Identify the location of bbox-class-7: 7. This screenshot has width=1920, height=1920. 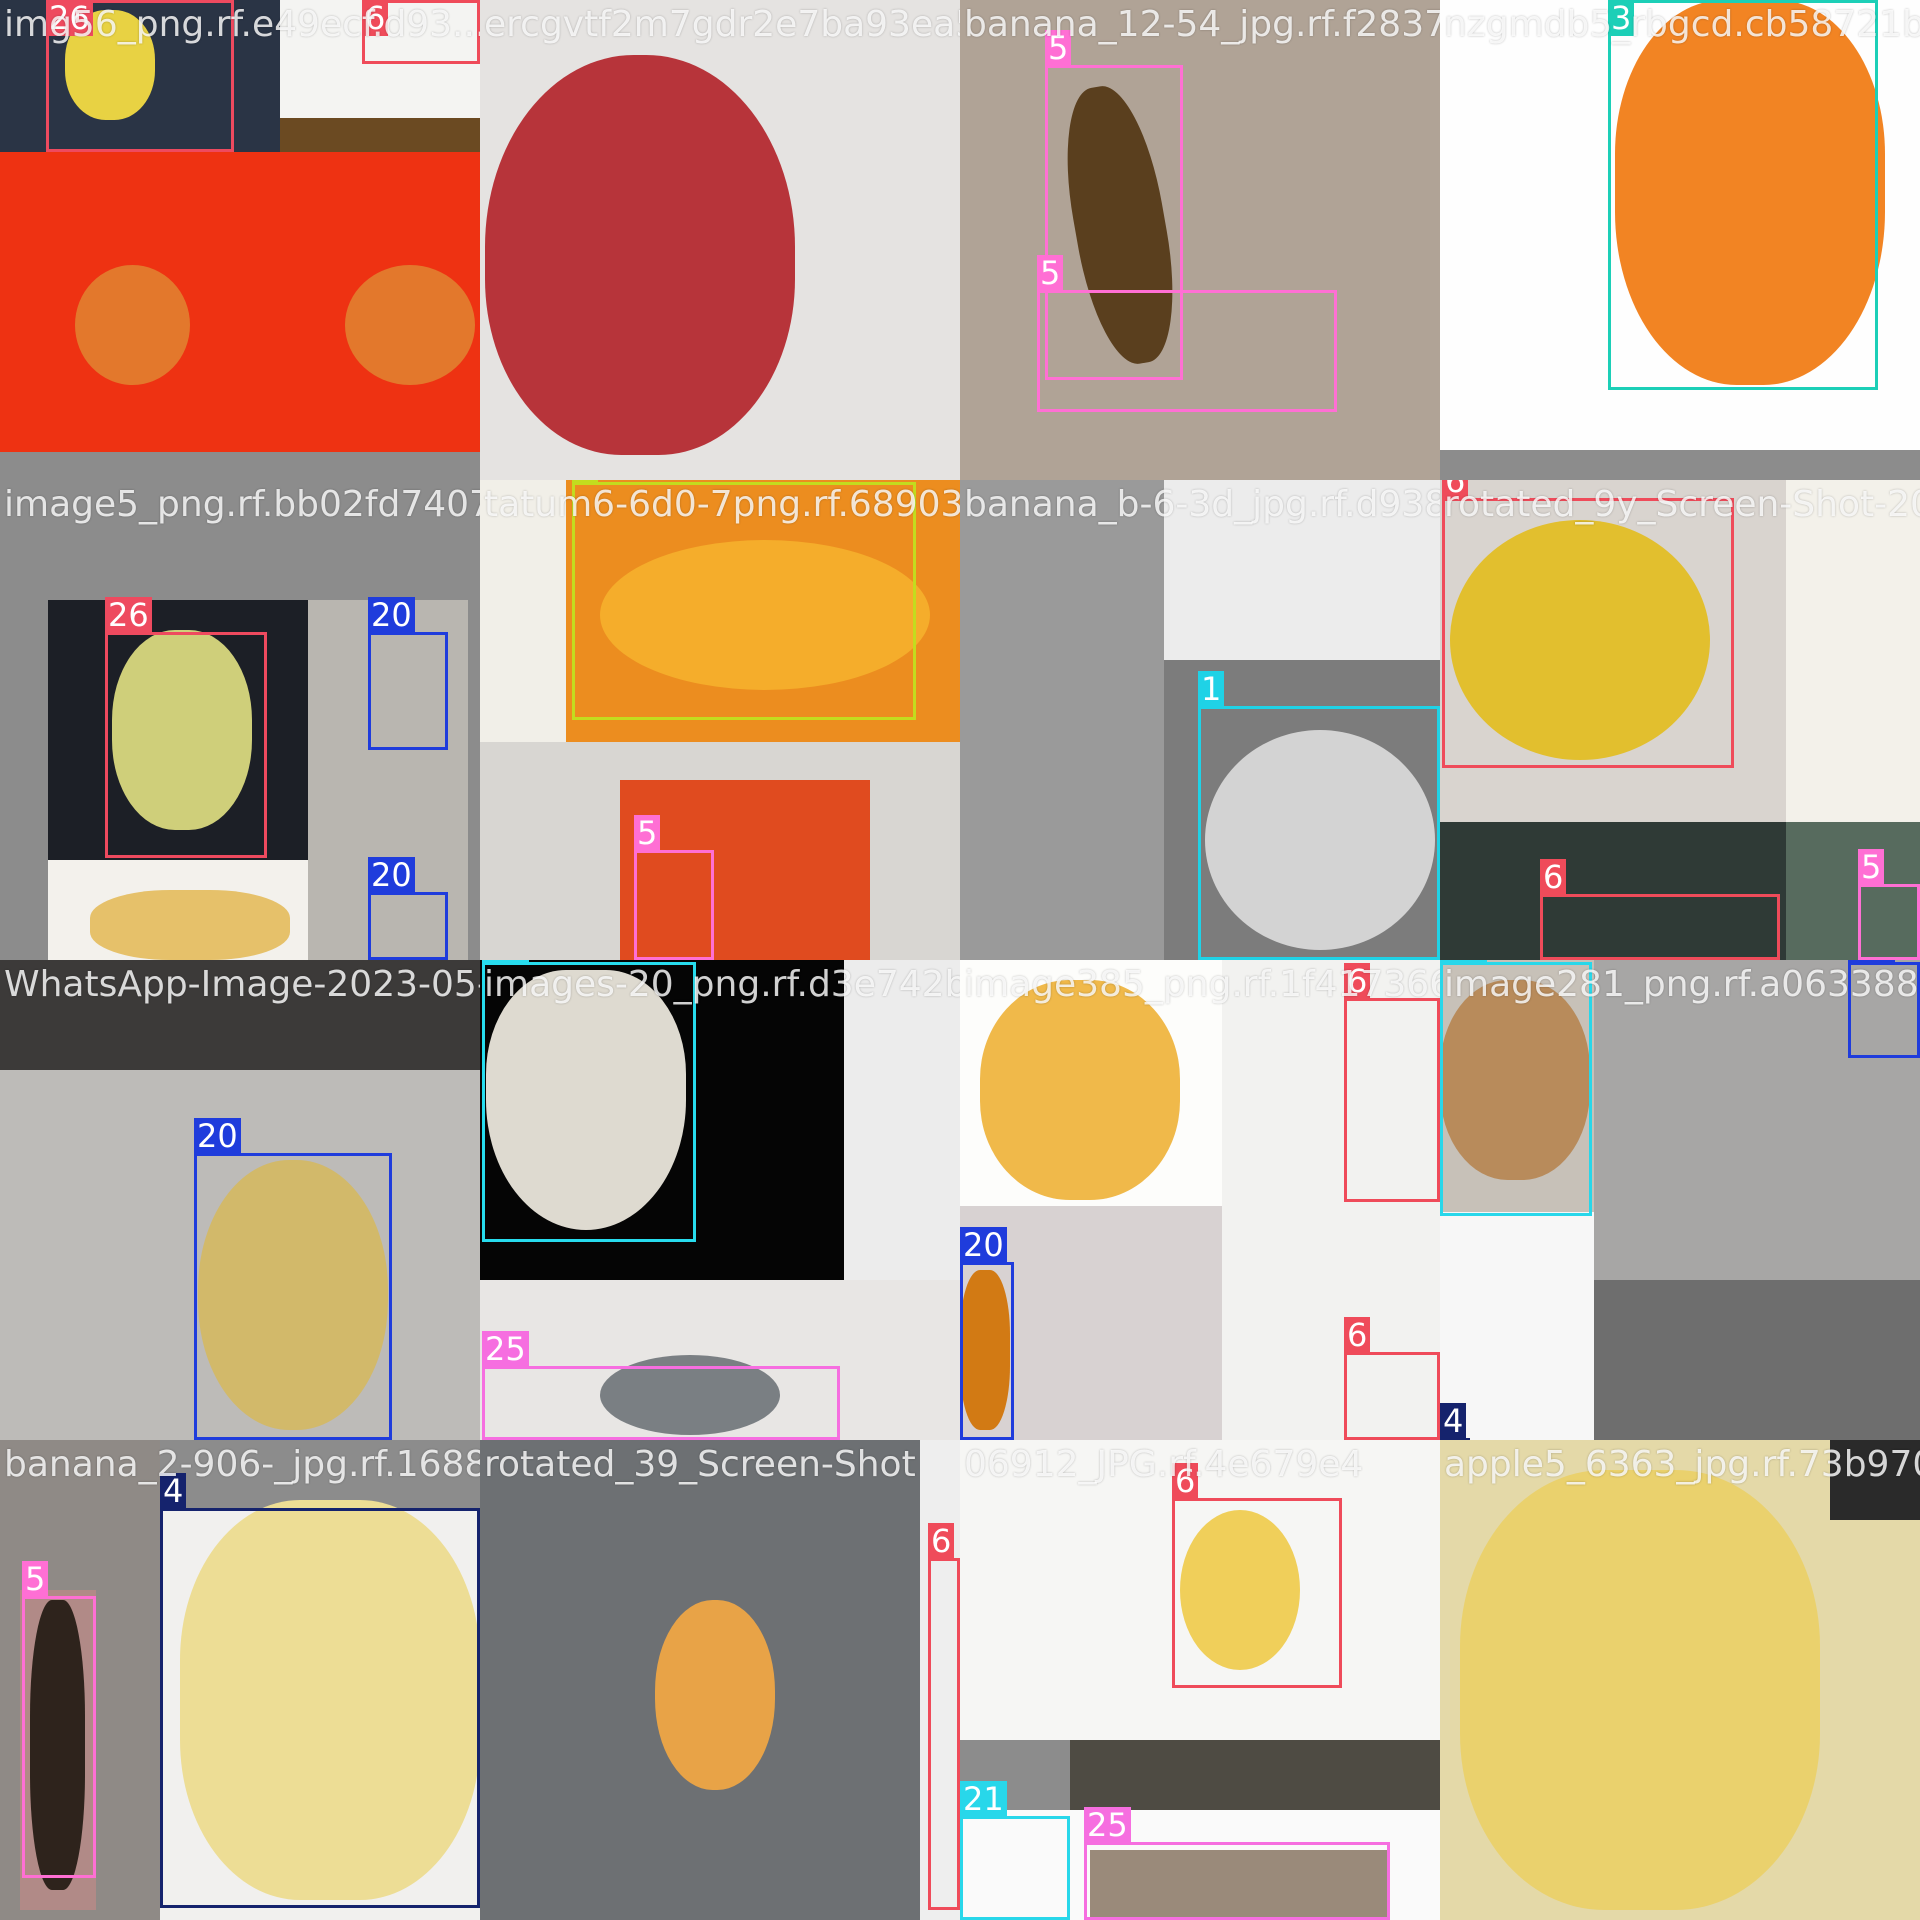
(744, 600).